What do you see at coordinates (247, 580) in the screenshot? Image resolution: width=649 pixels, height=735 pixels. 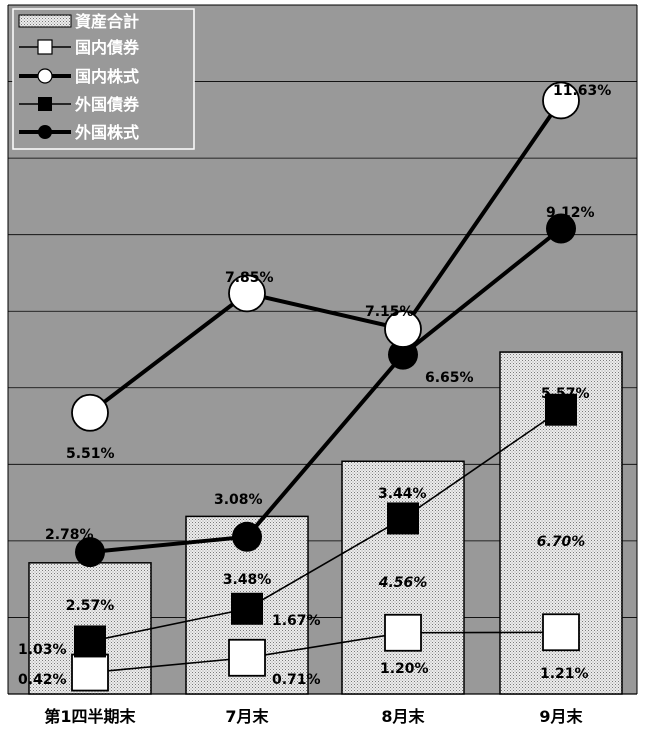 I see `data-label-asset-total: 3.48%` at bounding box center [247, 580].